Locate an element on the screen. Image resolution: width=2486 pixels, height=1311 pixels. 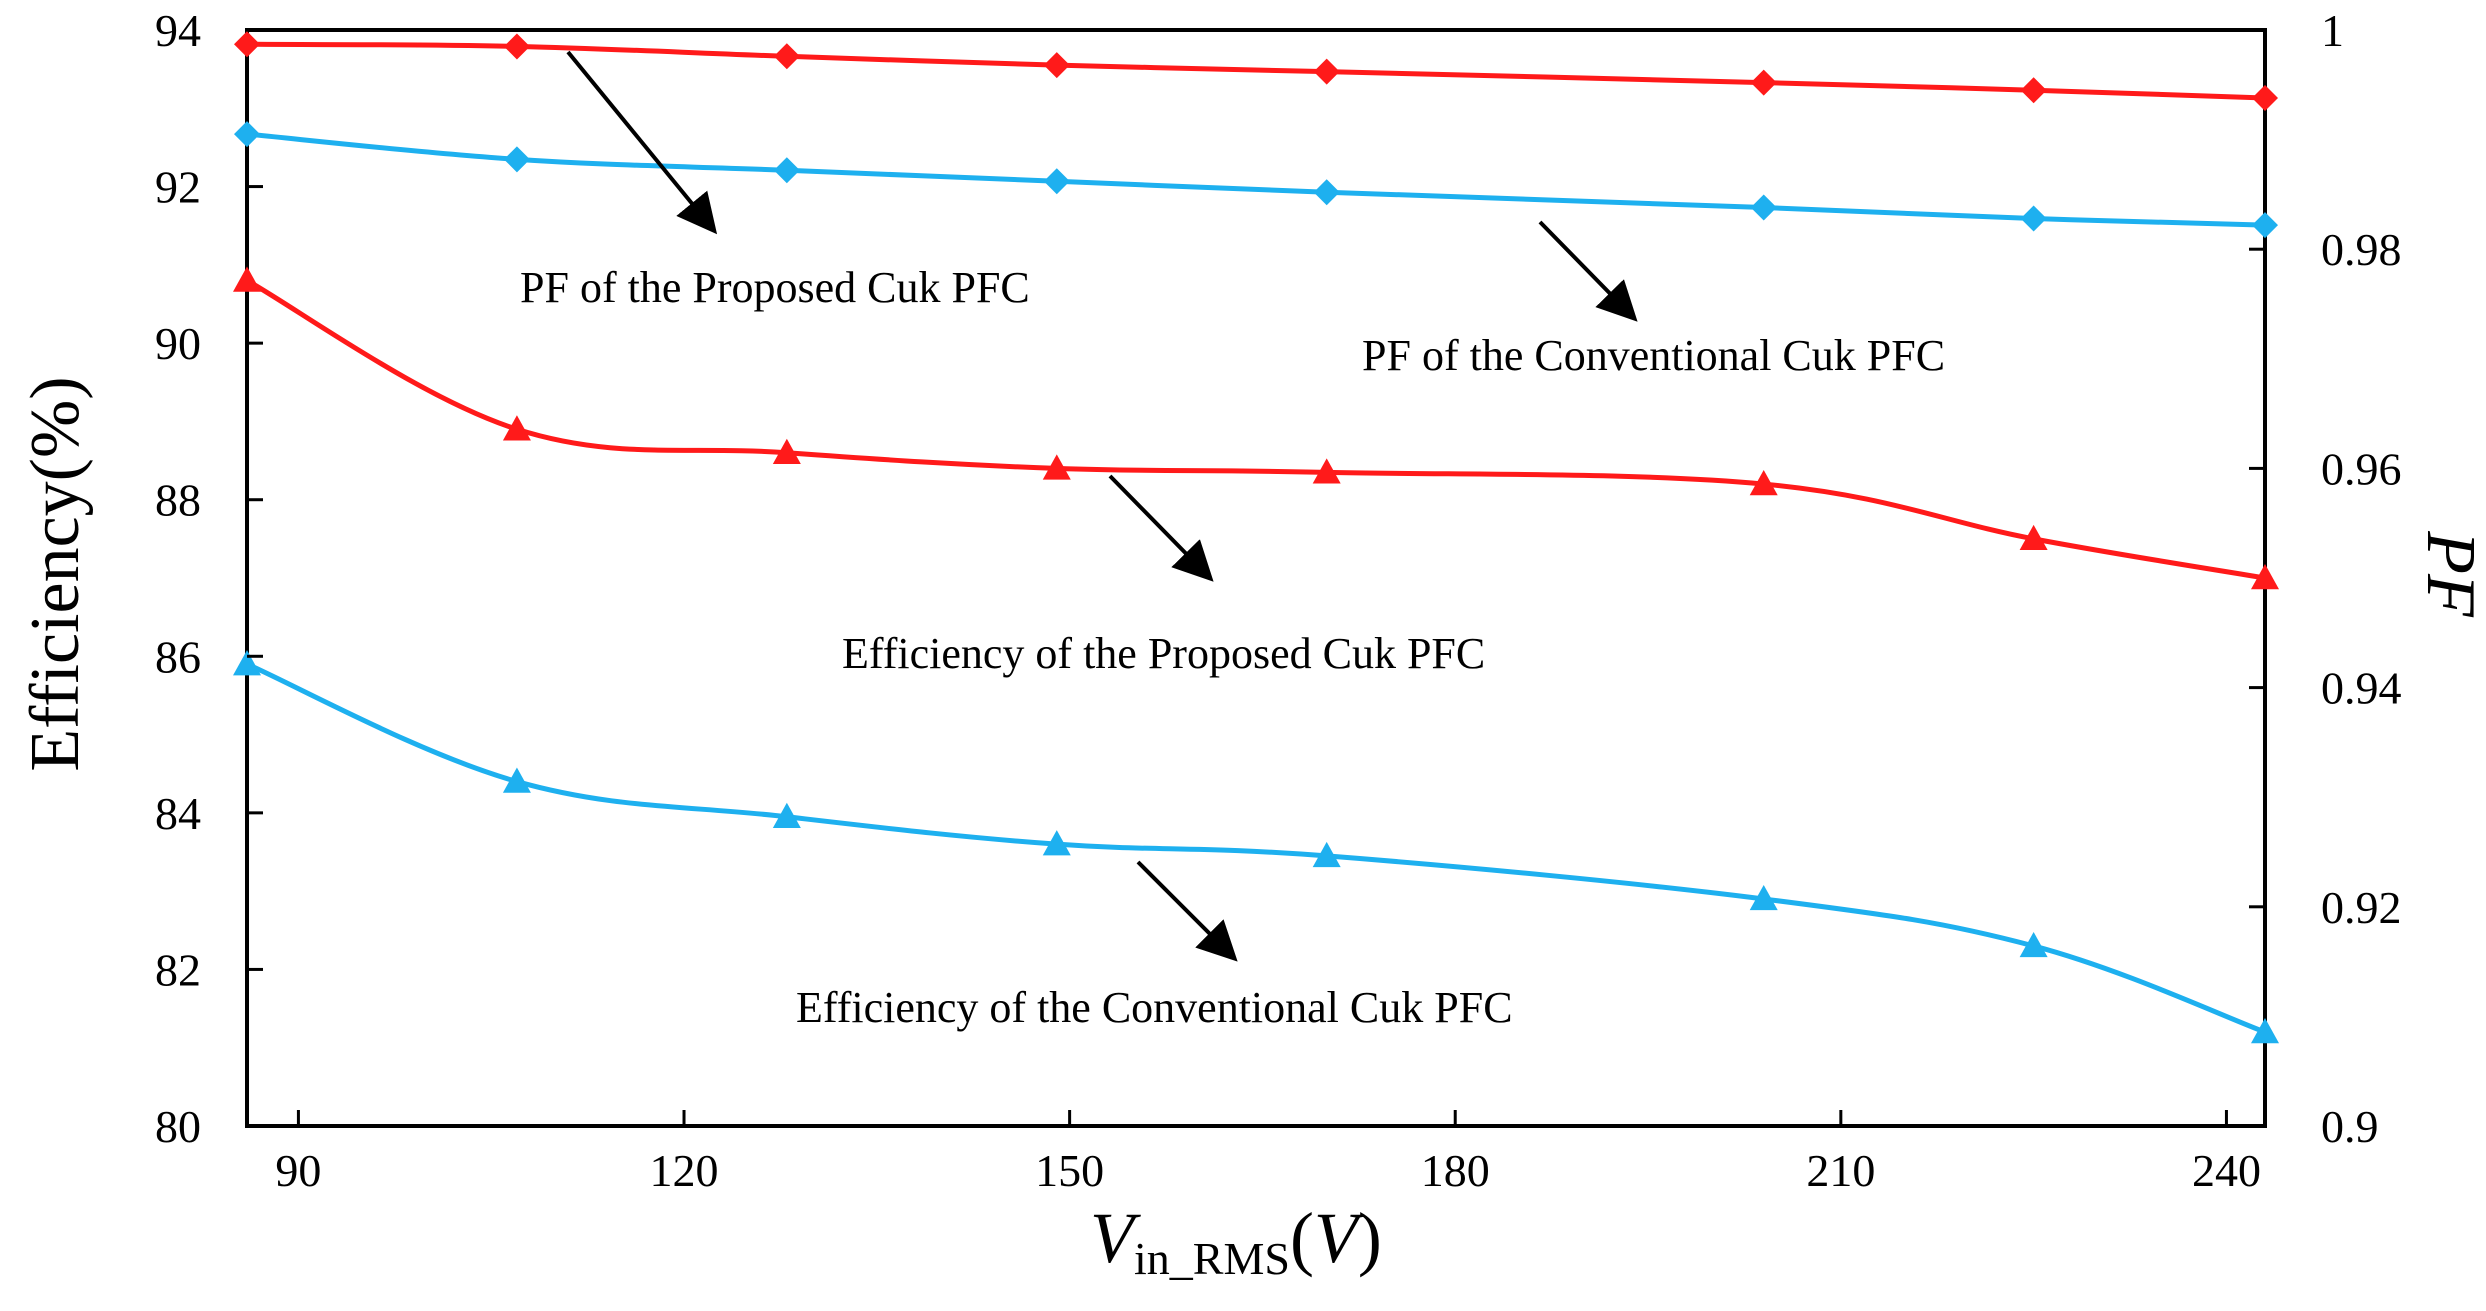
x-axis-title-paren-close: ) is located at coordinates (1370, 1238).